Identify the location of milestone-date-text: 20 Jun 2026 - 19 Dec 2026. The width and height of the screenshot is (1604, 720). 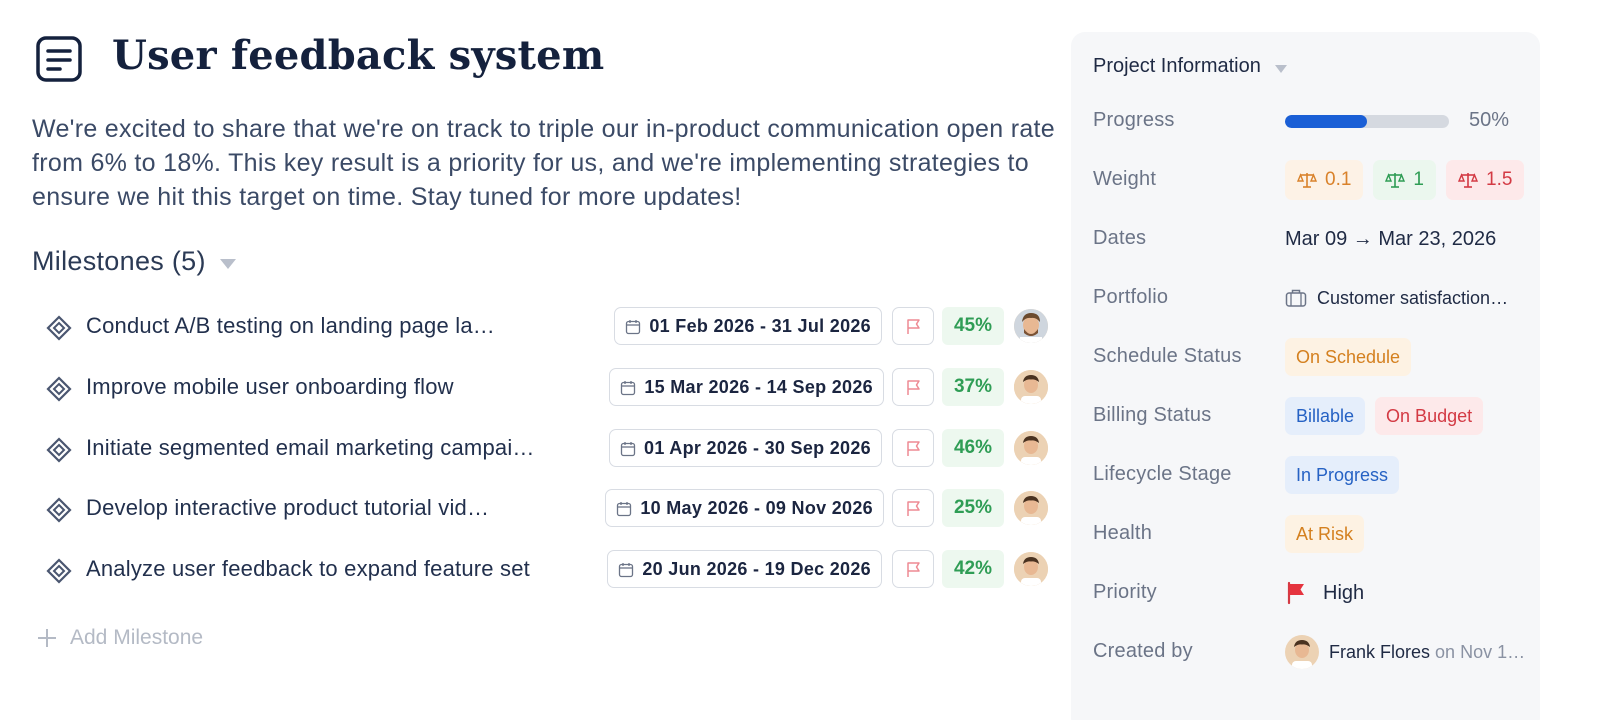
(756, 569).